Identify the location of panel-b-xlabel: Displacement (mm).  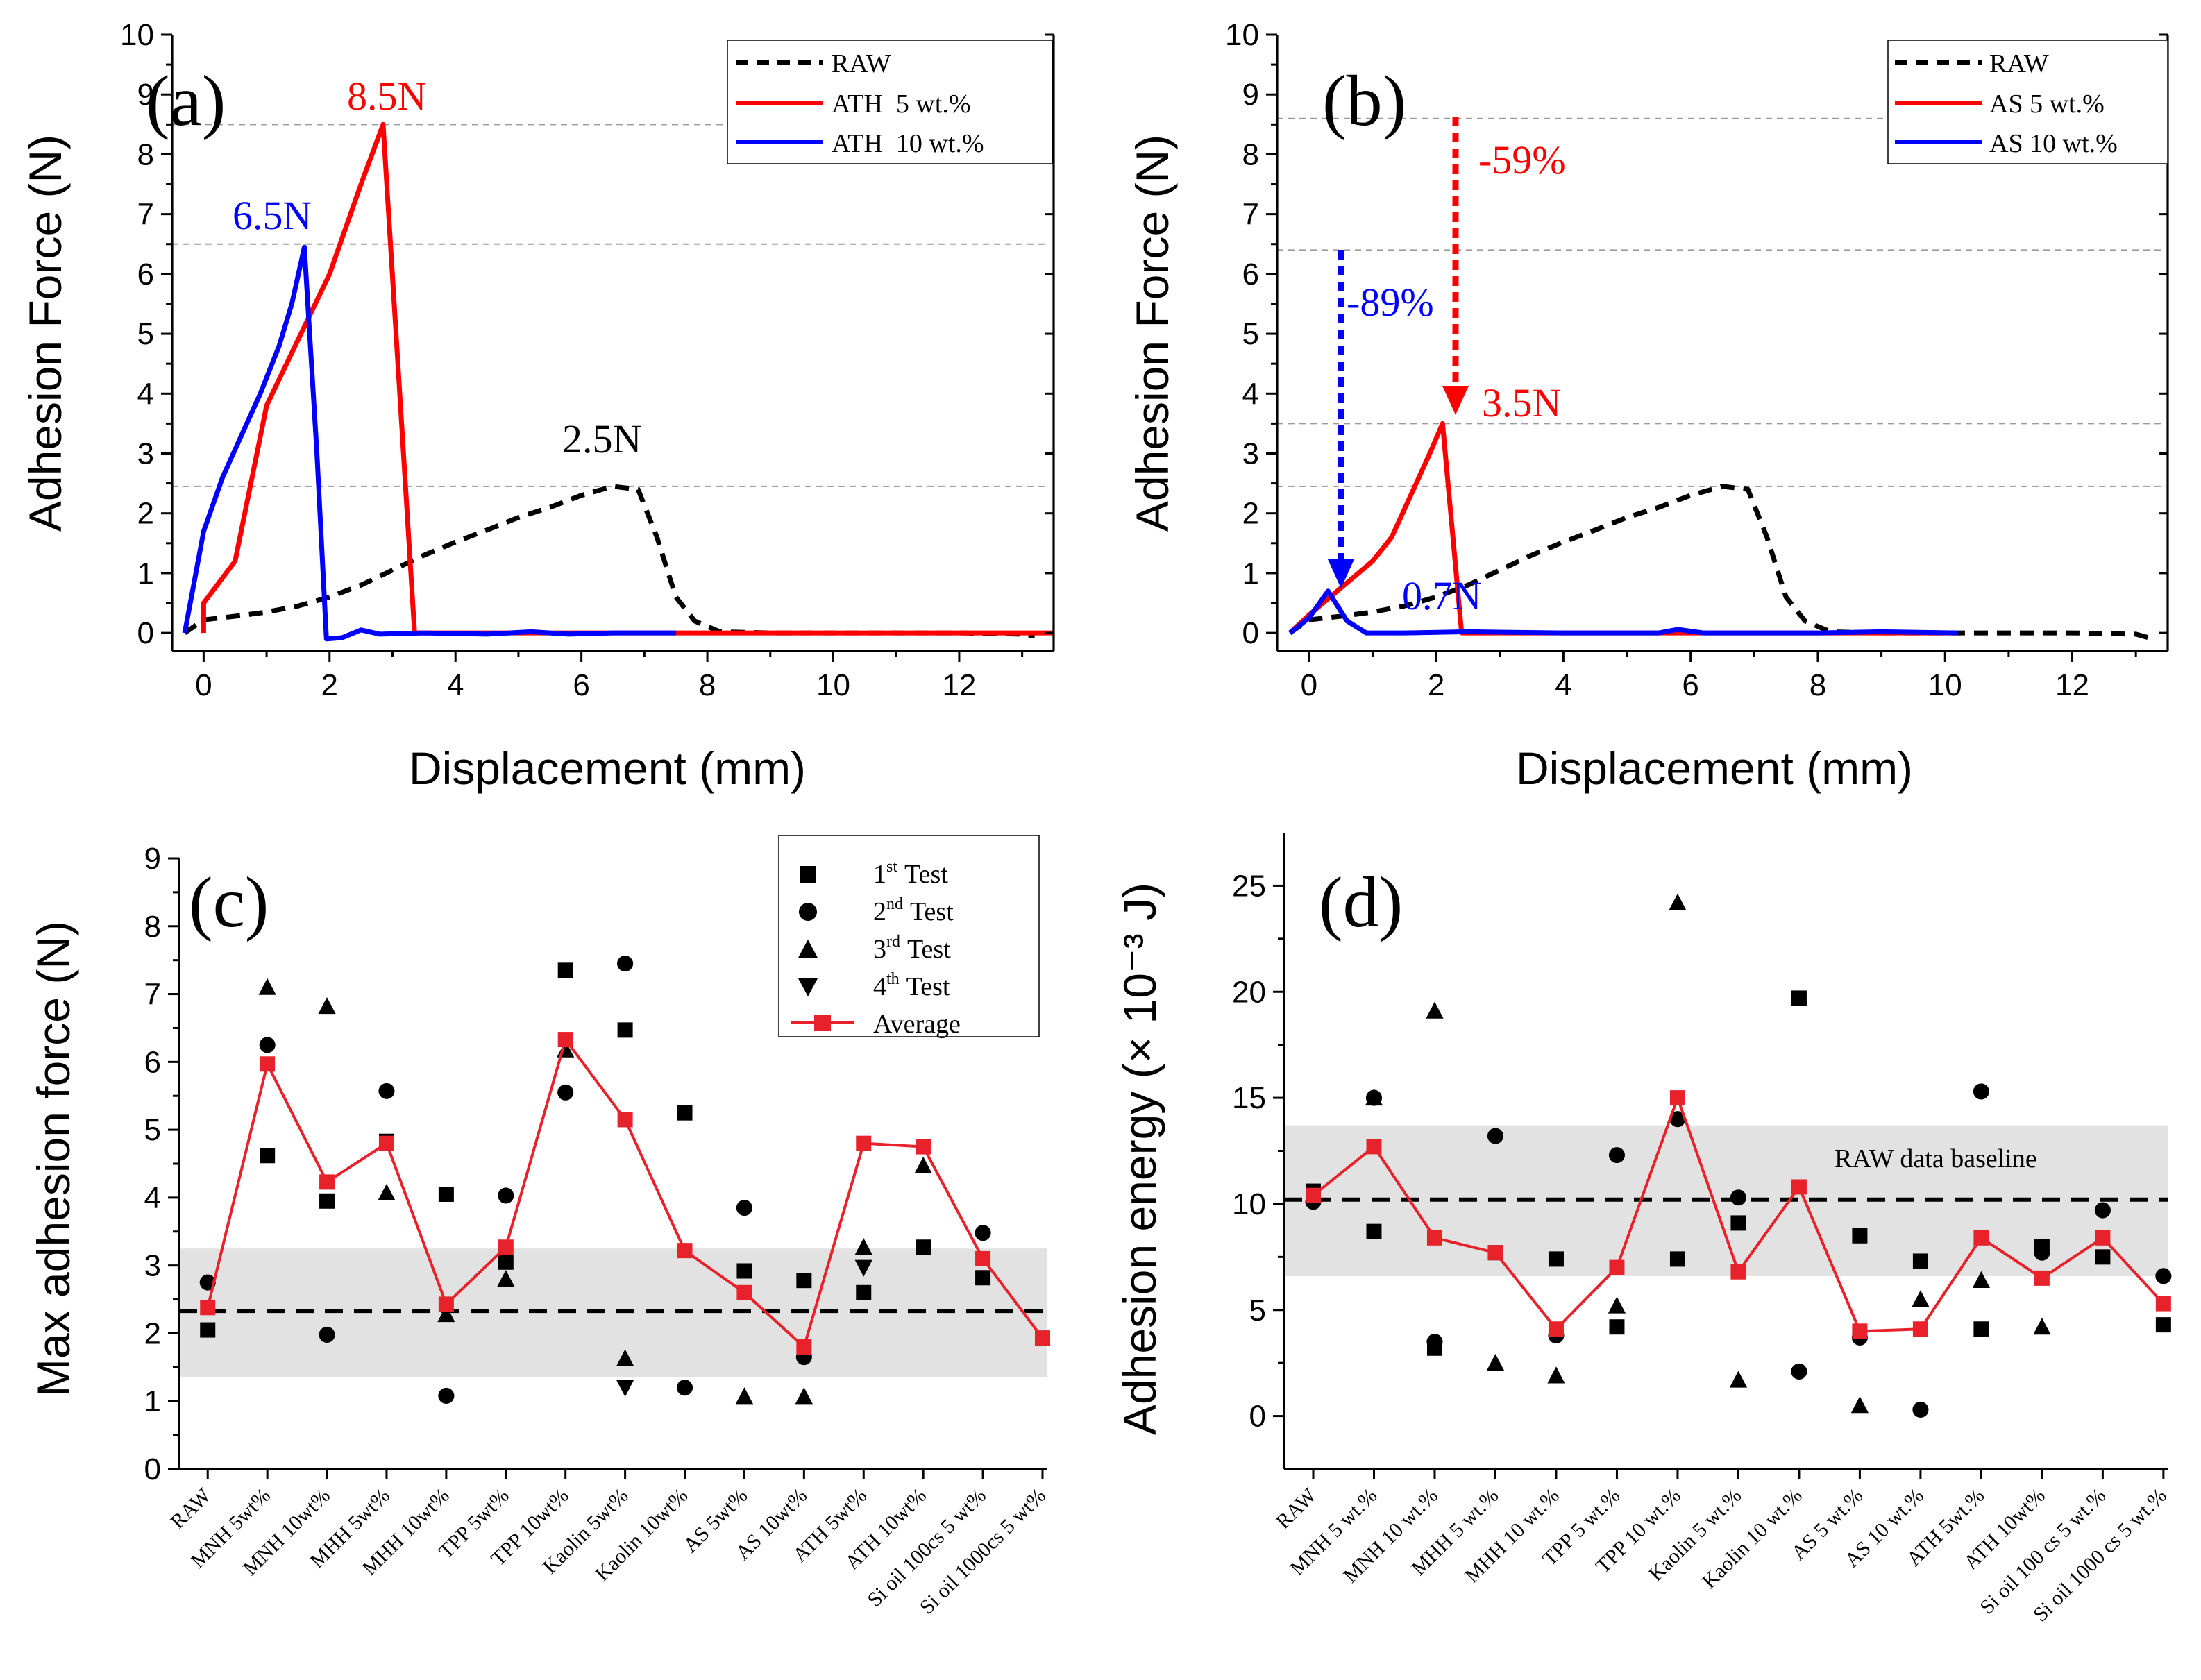
(1714, 768).